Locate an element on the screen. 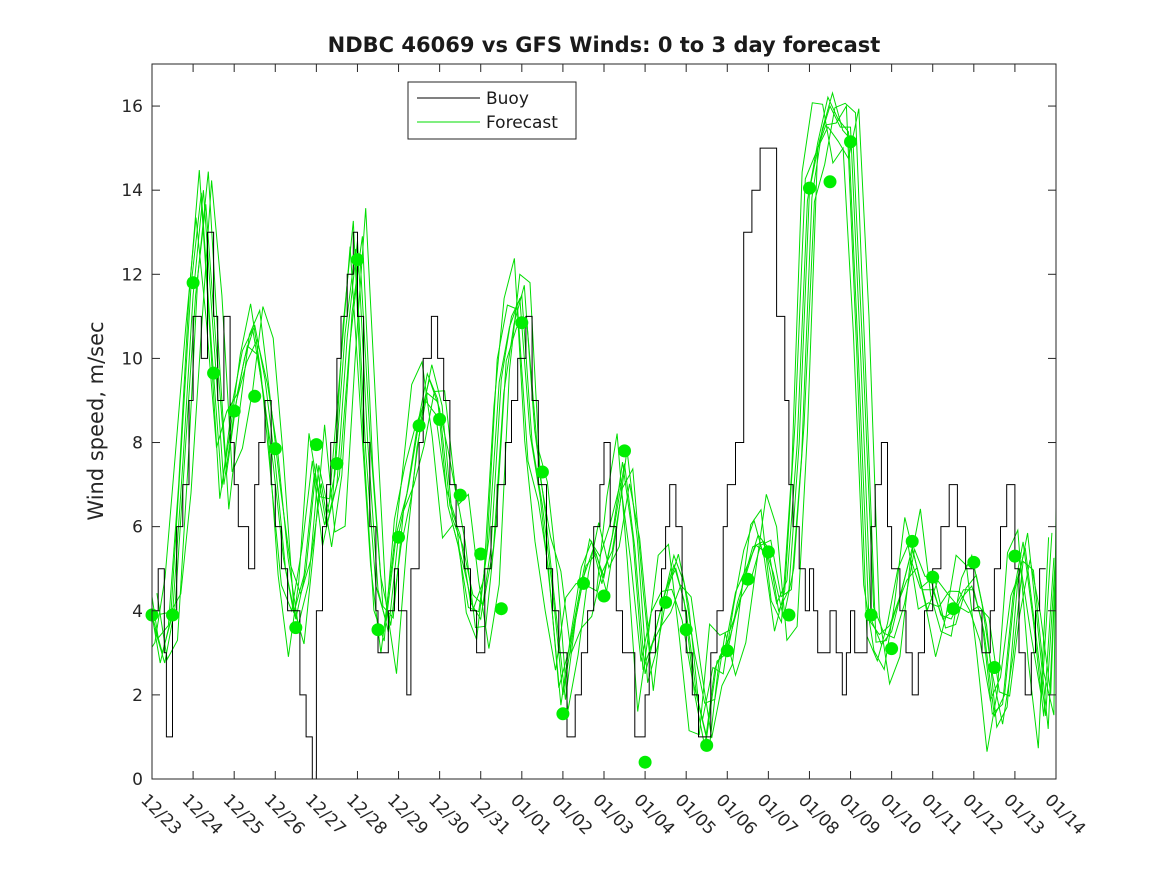 This screenshot has width=1167, height=875. y-tick-label: 10 is located at coordinates (132, 359).